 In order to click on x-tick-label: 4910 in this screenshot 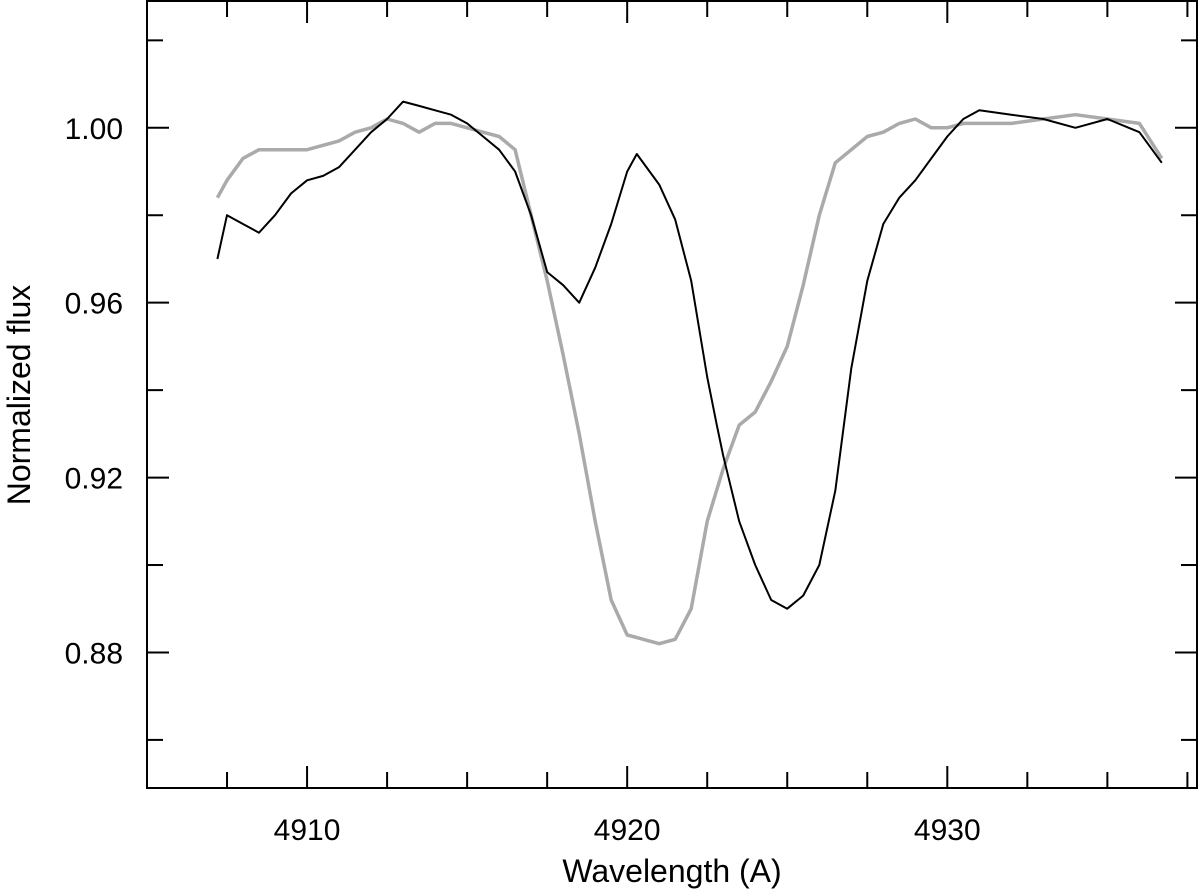, I will do `click(307, 830)`.